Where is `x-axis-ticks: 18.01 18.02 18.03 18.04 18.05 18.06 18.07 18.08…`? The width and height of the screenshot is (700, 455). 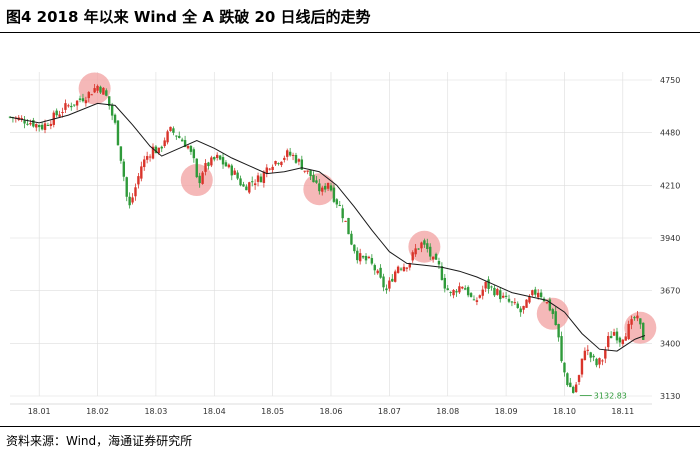
x-axis-ticks: 18.01 18.02 18.03 18.04 18.05 18.06 18.07 18.08… is located at coordinates (331, 411).